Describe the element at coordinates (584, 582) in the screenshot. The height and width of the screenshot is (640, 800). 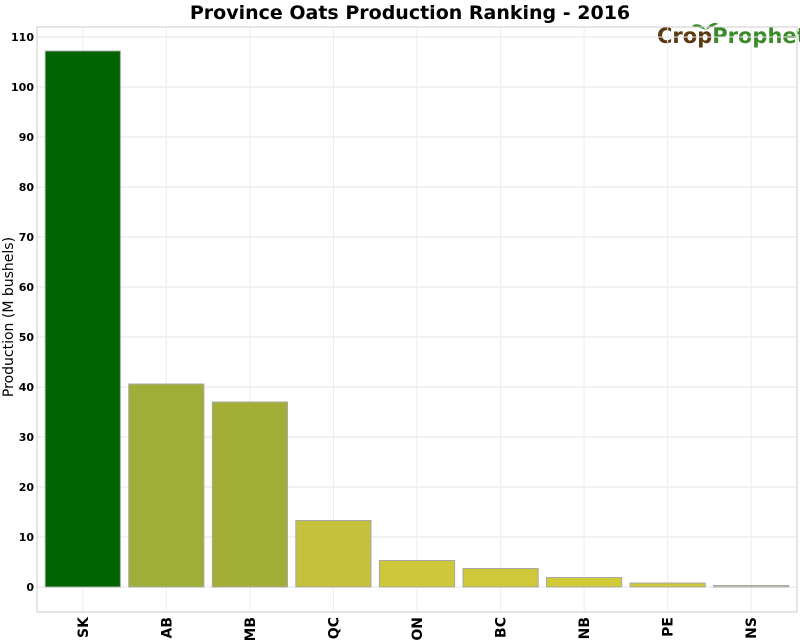
I see `bar-nb` at that location.